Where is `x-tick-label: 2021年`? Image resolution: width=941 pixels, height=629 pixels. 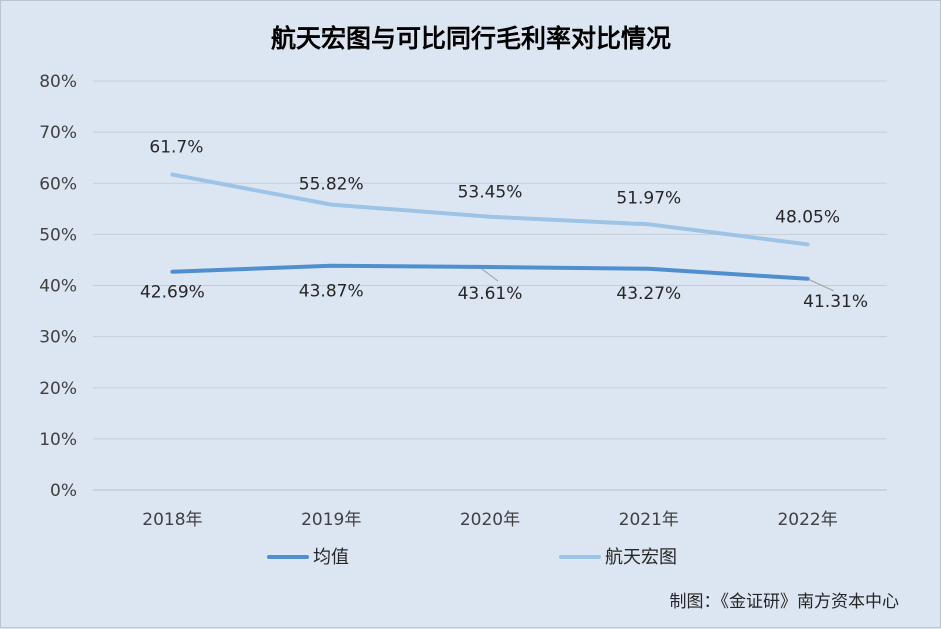
x-tick-label: 2021年 is located at coordinates (649, 520).